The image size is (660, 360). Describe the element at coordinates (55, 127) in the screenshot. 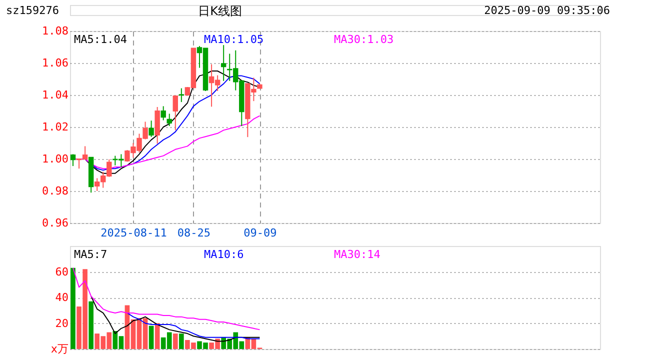

I see `y-tick-label: 1.02` at that location.